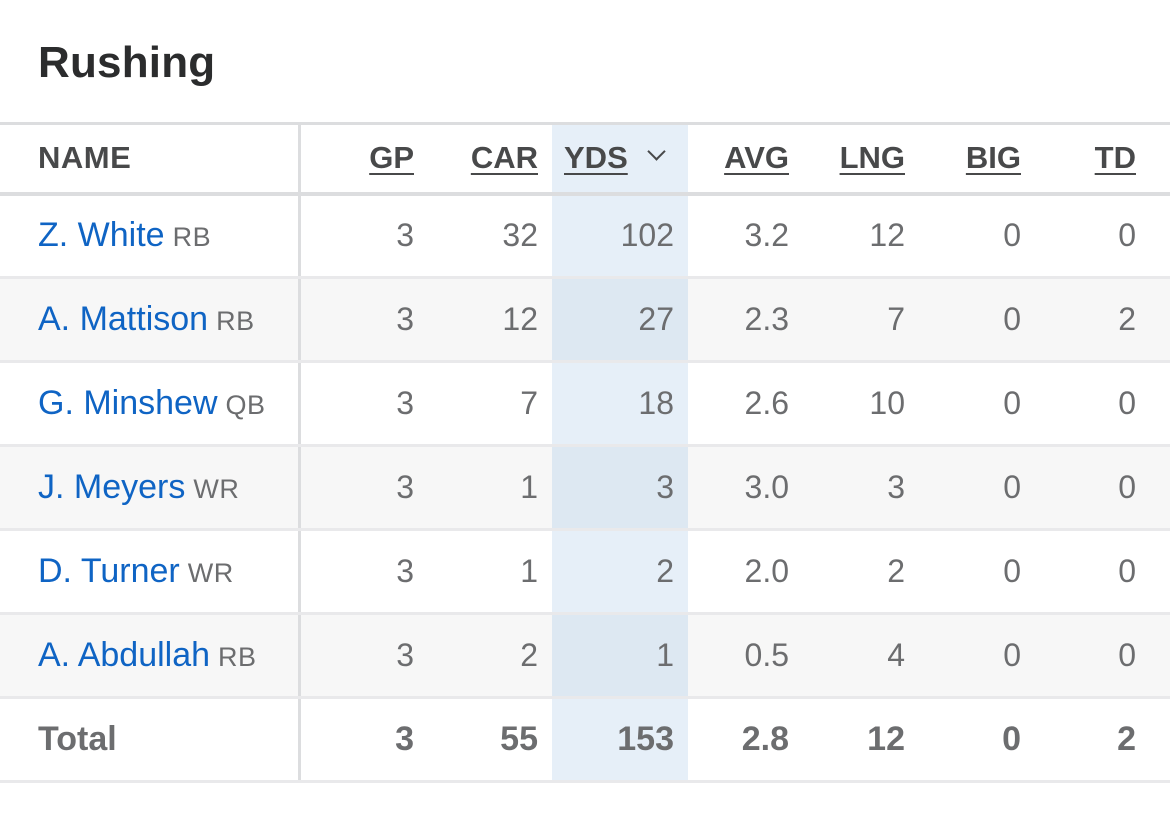 Image resolution: width=1170 pixels, height=834 pixels. Describe the element at coordinates (872, 158) in the screenshot. I see `column-header-lng-label: LNG` at that location.